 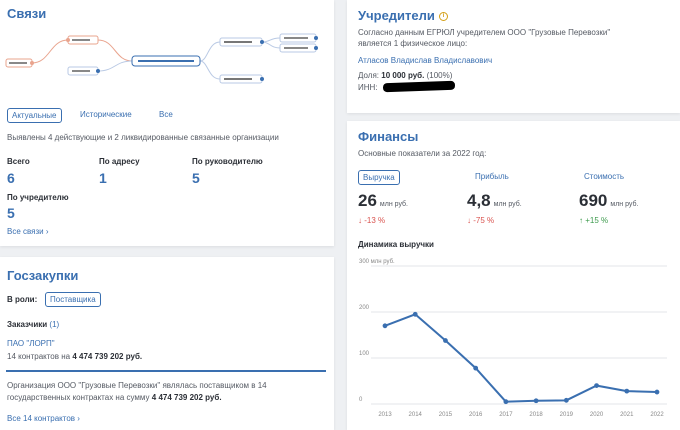 I want to click on info-icon: i, so click(x=443, y=17).